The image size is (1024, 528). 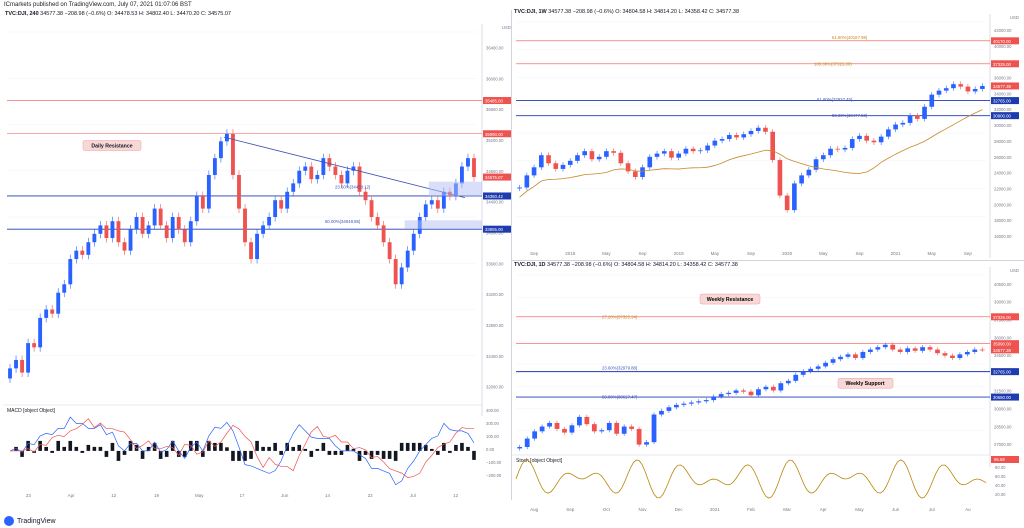 What do you see at coordinates (495, 171) in the screenshot?
I see `y-tick-label: 34800.00` at bounding box center [495, 171].